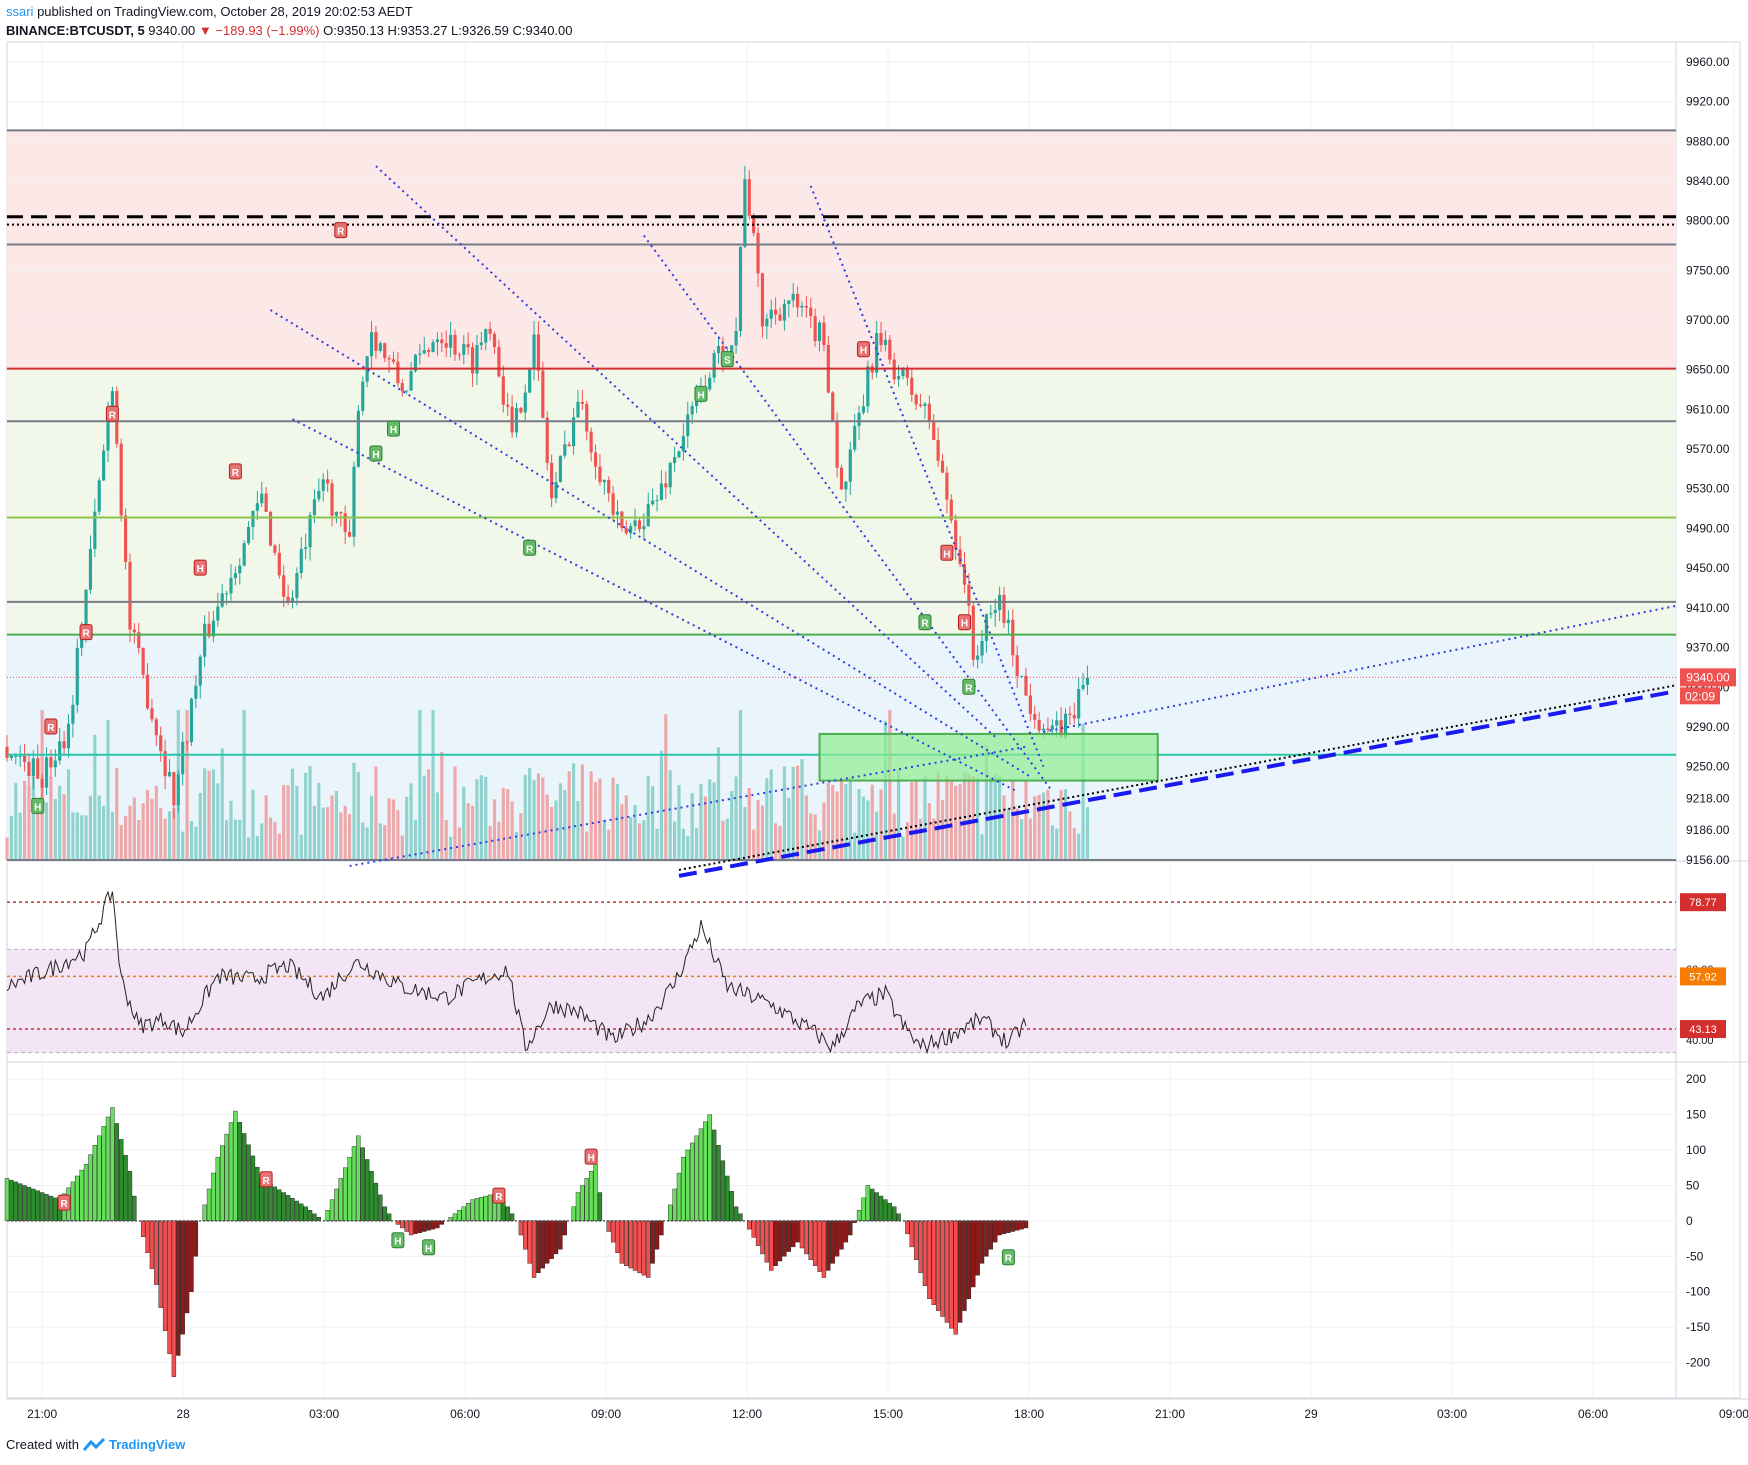 This screenshot has width=1748, height=1465. I want to click on rsi-pane, so click(841, 972).